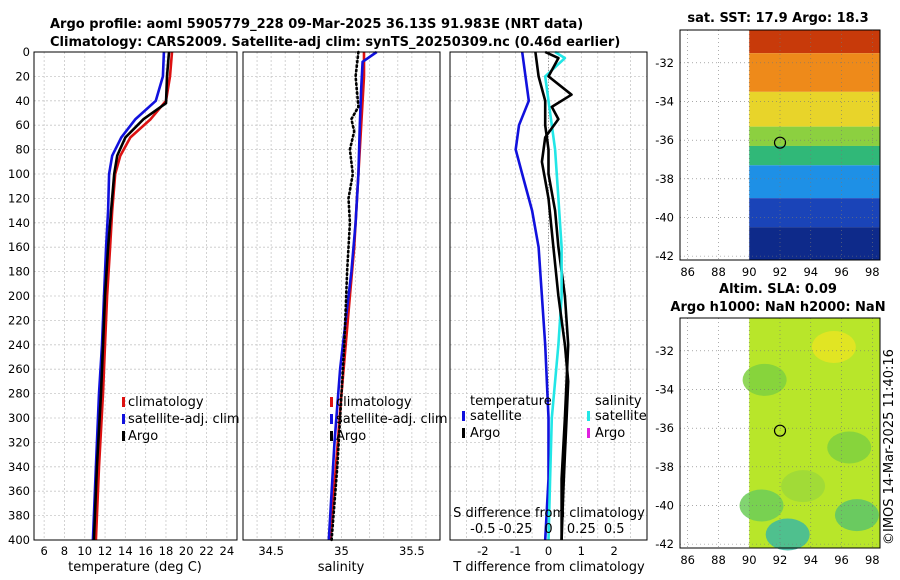 The image size is (900, 580). What do you see at coordinates (463, 416) in the screenshot?
I see `legend-swatch-temp-satellite` at bounding box center [463, 416].